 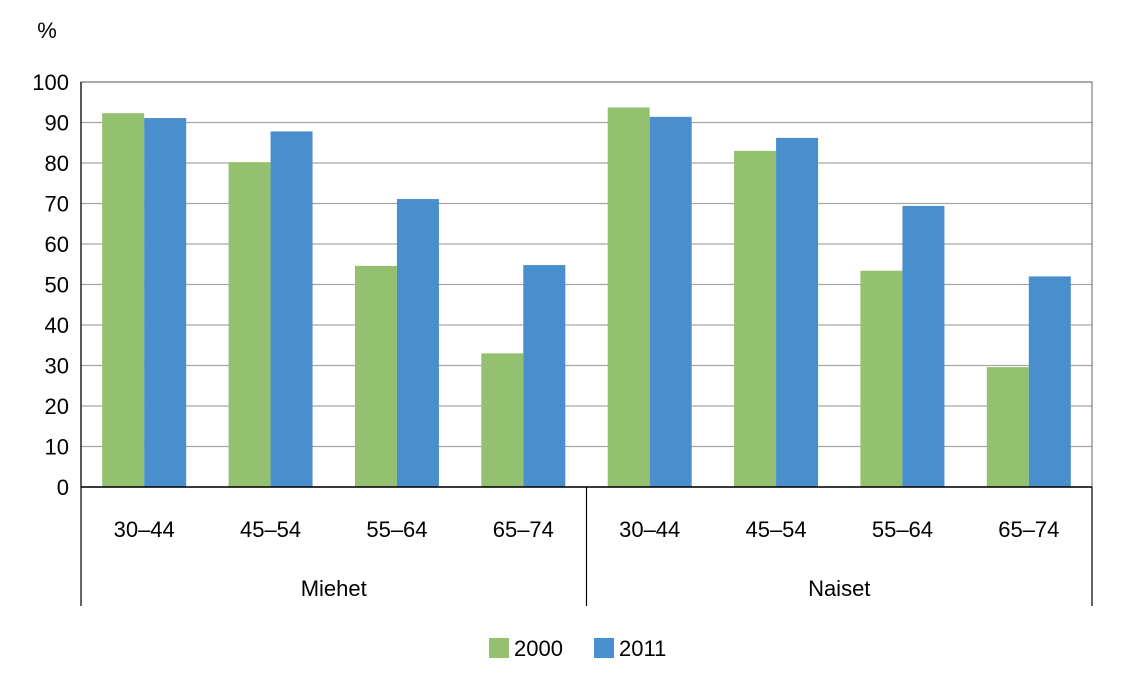 I want to click on bar-2000-Naiset-65–74, so click(x=1007, y=427).